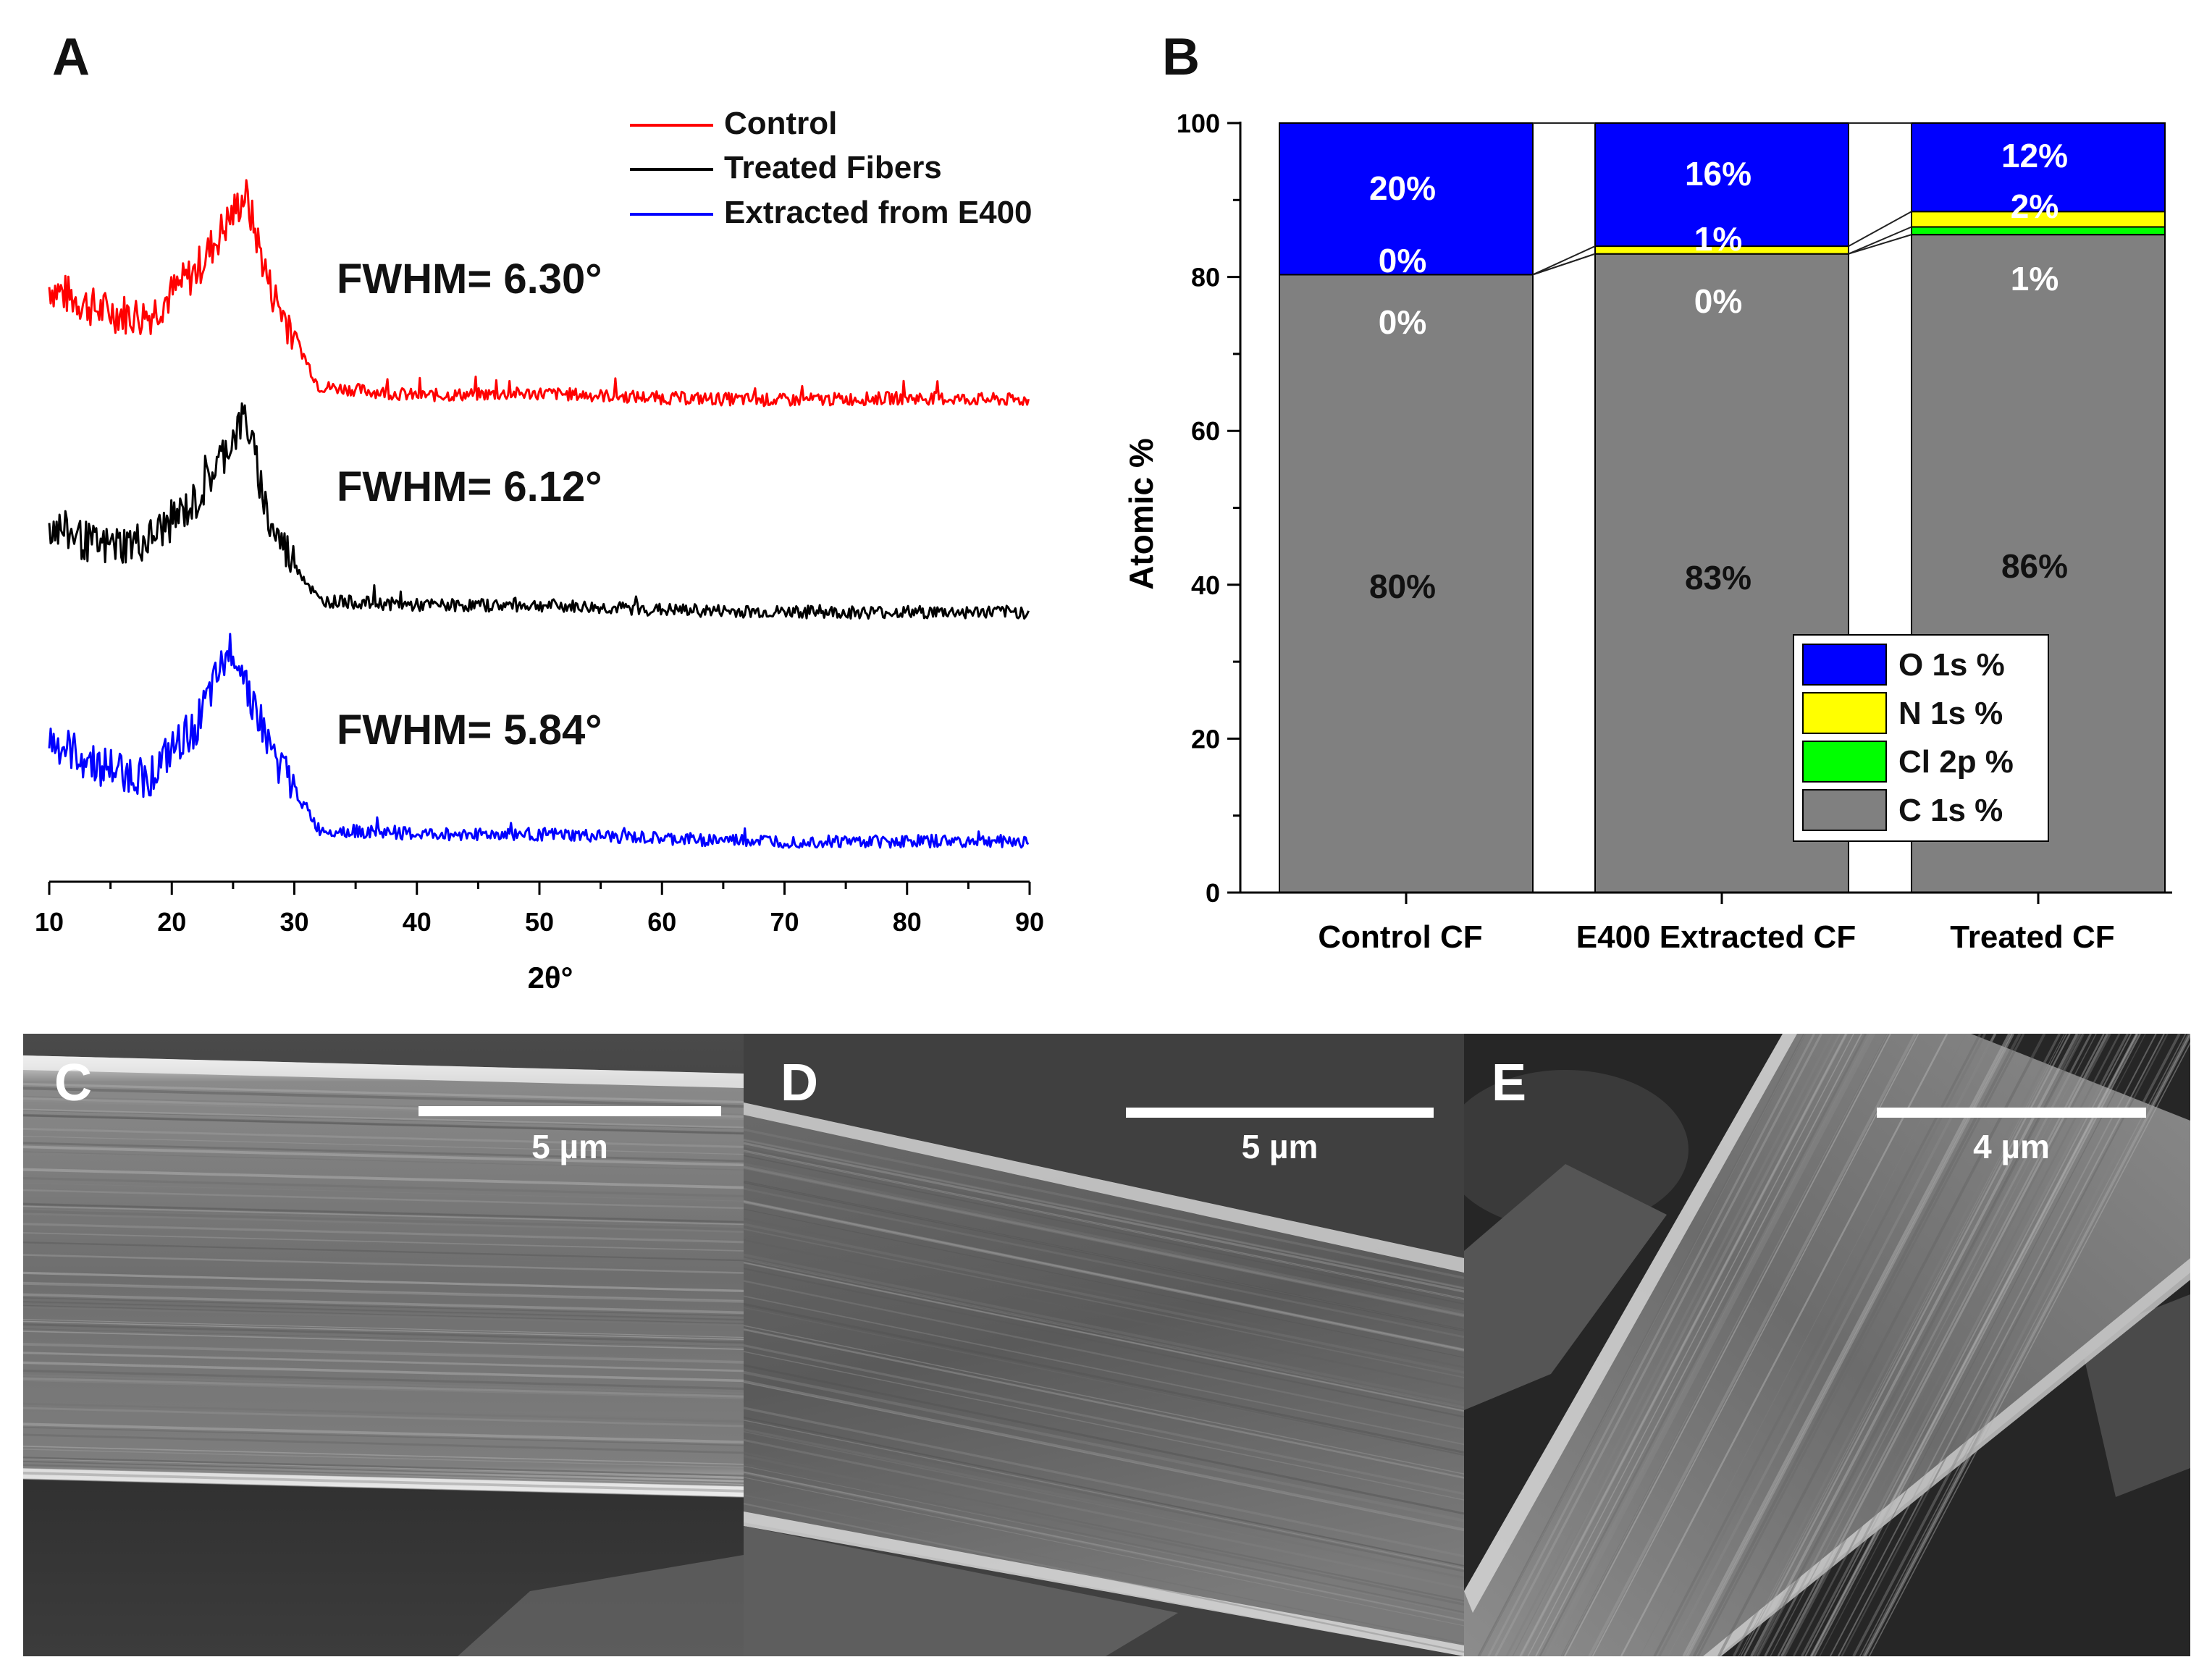 Image resolution: width=2212 pixels, height=1678 pixels. I want to click on chart-b-data-label: 16%, so click(1718, 174).